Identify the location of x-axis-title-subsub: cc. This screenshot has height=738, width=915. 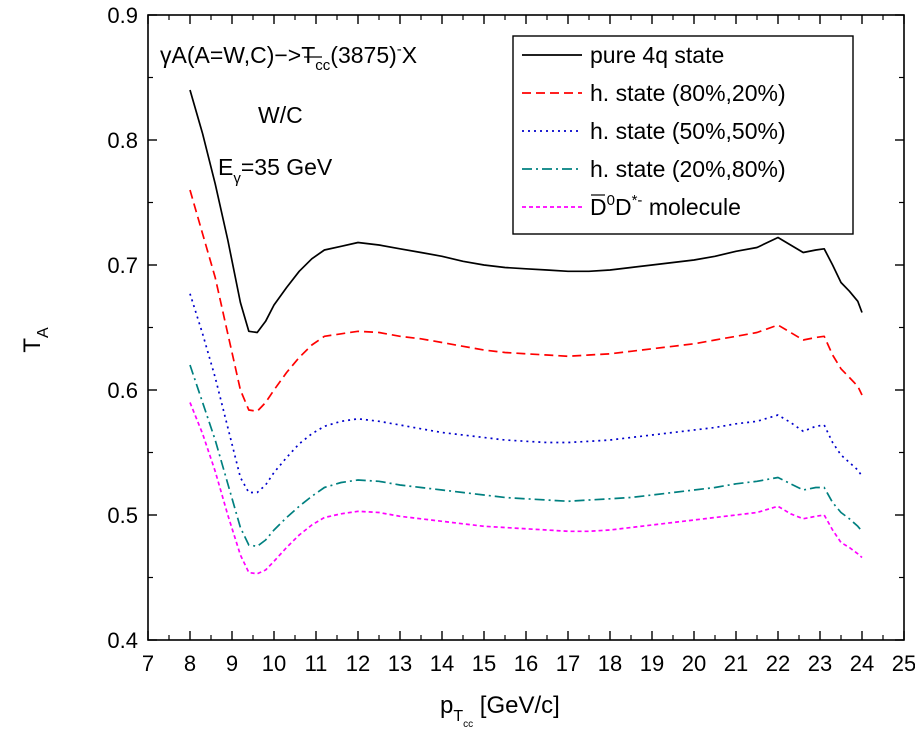
(468, 724).